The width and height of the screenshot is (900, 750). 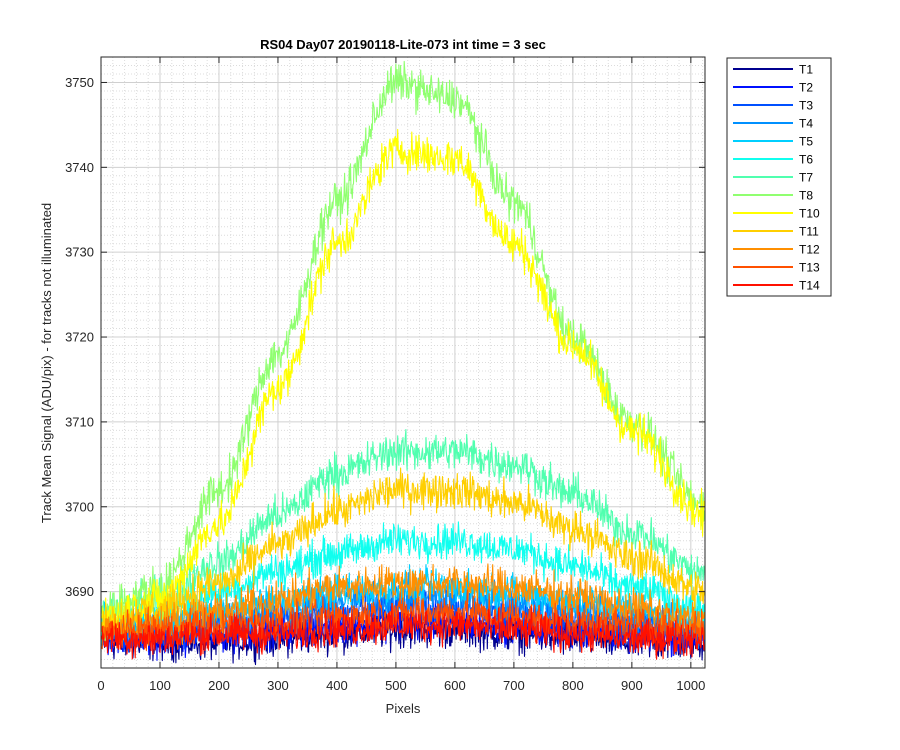 I want to click on y-tick-label: 3710, so click(x=79, y=421).